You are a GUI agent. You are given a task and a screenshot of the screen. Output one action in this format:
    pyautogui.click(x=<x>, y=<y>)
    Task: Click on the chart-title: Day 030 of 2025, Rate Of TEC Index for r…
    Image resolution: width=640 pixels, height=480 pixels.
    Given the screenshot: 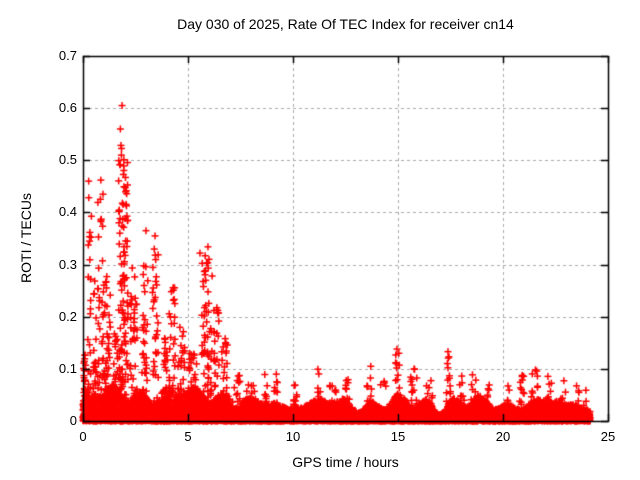 What is the action you would take?
    pyautogui.click(x=345, y=24)
    